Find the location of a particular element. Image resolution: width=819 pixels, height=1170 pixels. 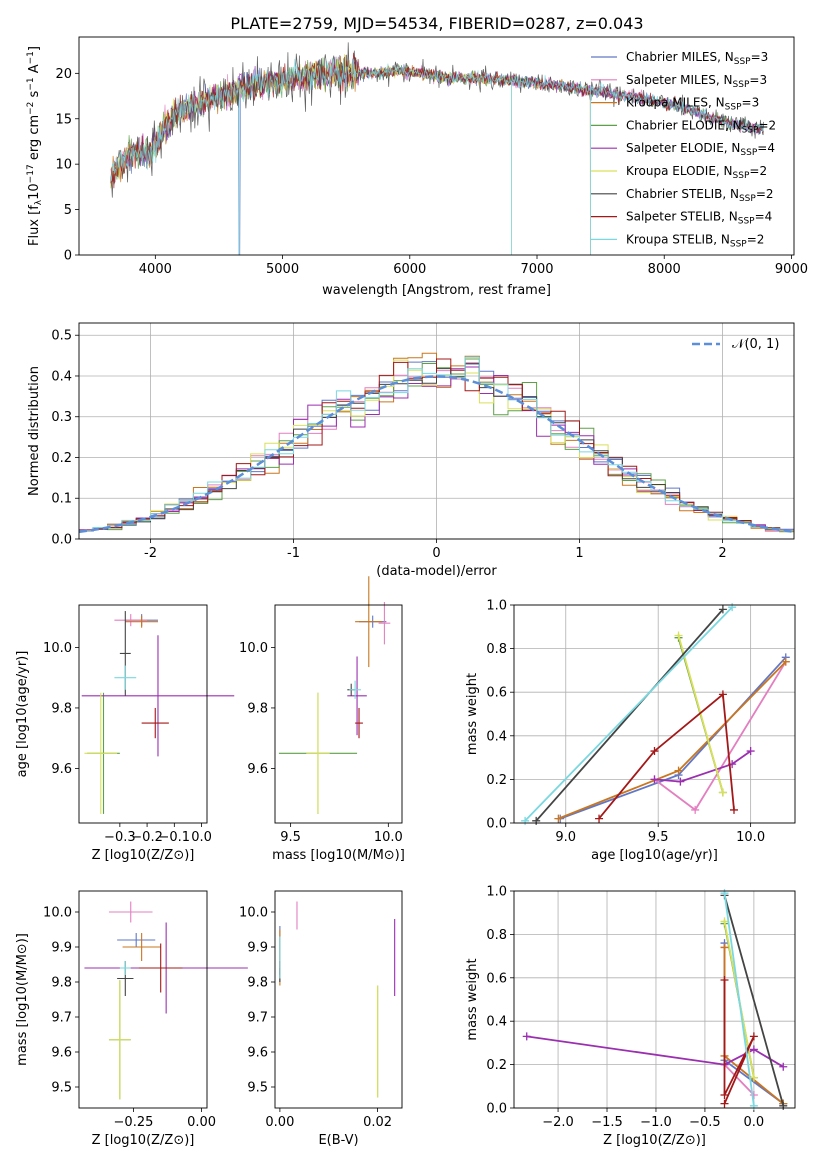

x-tick-label: −0.2 is located at coordinates (147, 837).